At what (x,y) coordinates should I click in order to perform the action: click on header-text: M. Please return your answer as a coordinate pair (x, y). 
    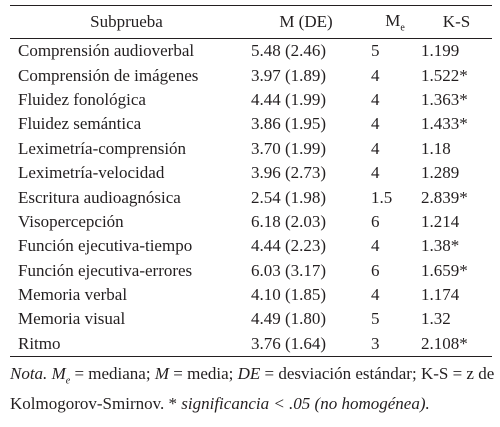
    Looking at the image, I should click on (393, 20).